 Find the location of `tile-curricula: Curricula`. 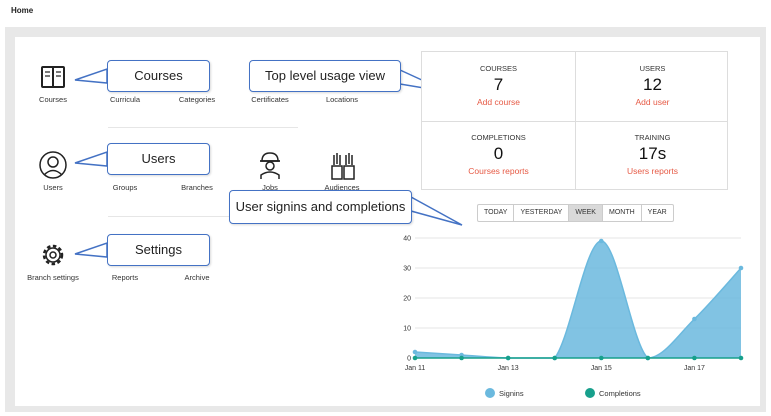

tile-curricula: Curricula is located at coordinates (125, 82).